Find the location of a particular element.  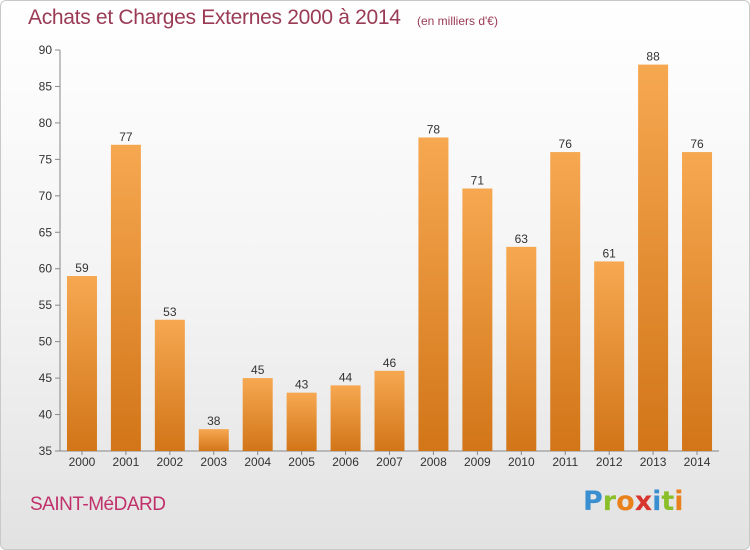

proxiti-logo: Proxiti is located at coordinates (633, 501).